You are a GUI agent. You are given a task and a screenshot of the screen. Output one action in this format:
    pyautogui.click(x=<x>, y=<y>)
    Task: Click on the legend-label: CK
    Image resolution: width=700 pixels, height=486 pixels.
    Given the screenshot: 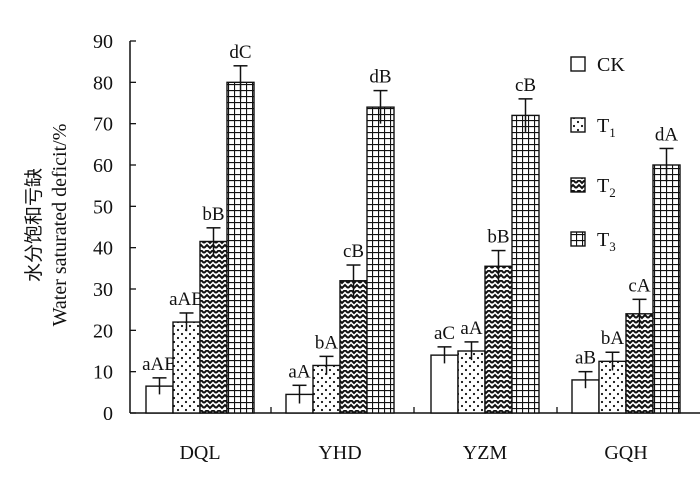 What is the action you would take?
    pyautogui.click(x=611, y=65)
    